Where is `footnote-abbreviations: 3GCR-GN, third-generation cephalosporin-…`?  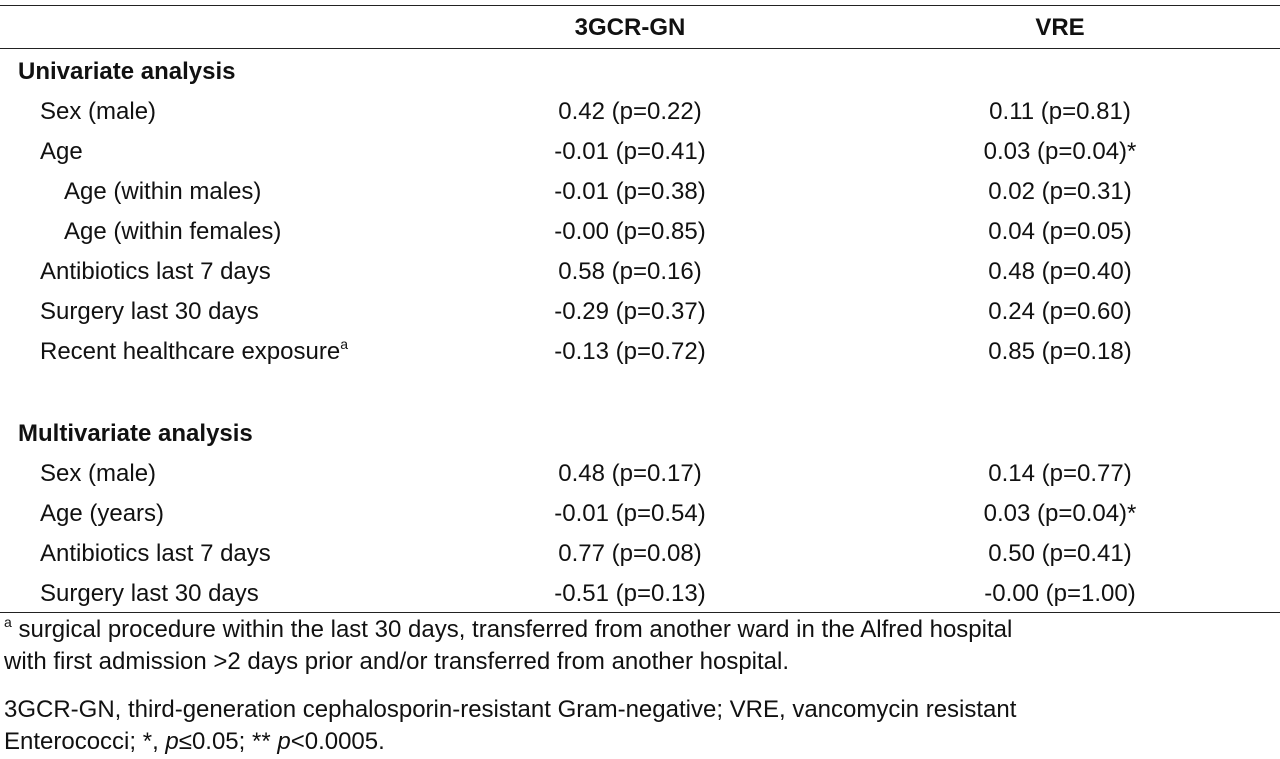 footnote-abbreviations: 3GCR-GN, third-generation cephalosporin-… is located at coordinates (639, 726).